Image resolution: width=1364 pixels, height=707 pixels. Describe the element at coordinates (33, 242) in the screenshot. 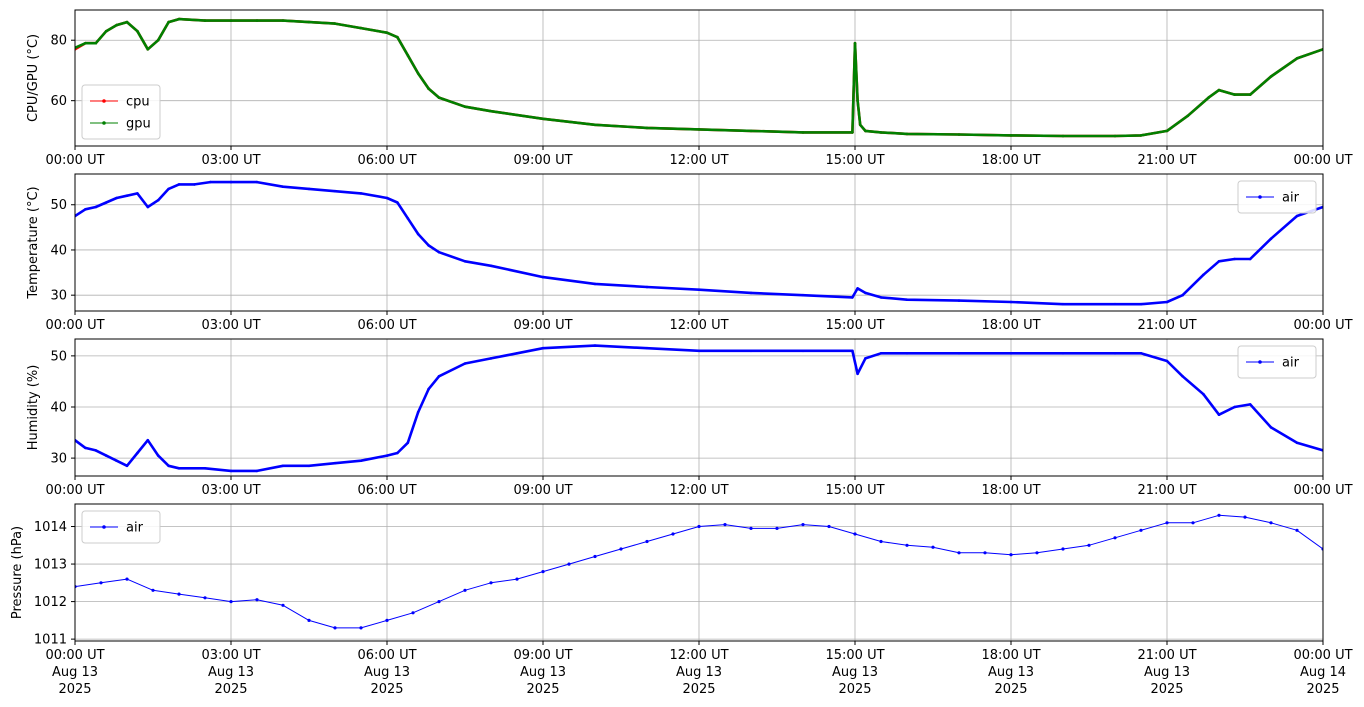

I see `y-axis-label: Temperature (°C)` at that location.